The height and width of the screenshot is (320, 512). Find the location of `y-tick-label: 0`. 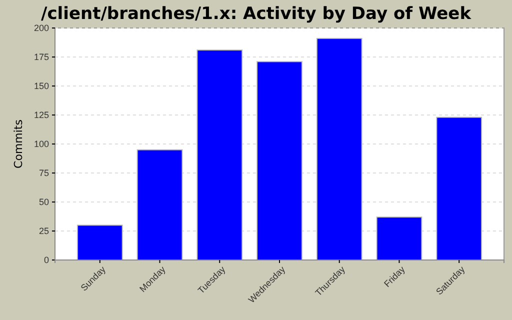

y-tick-label: 0 is located at coordinates (46, 259).